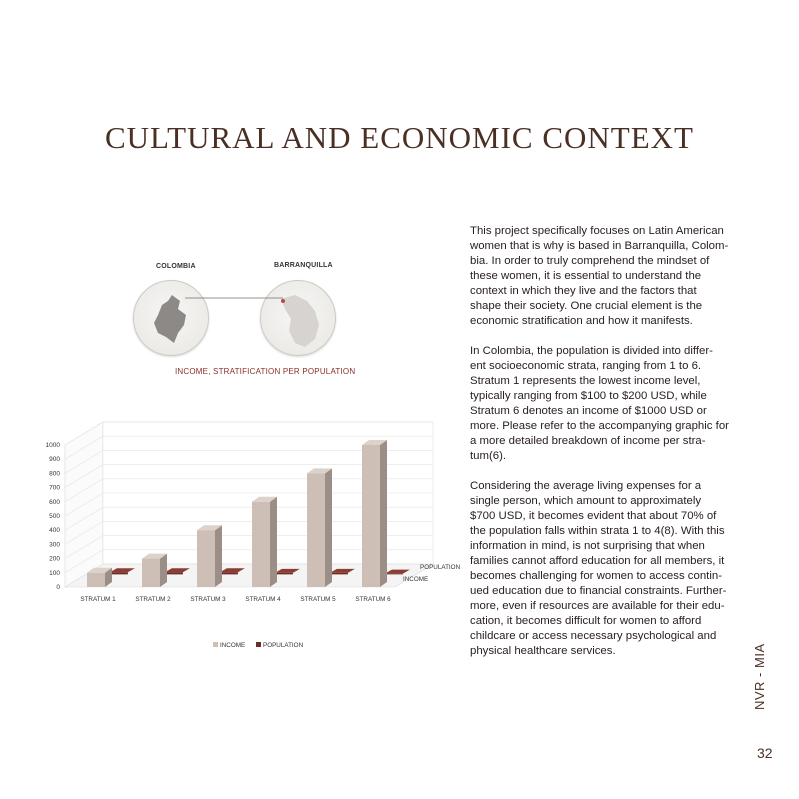 The width and height of the screenshot is (799, 799). What do you see at coordinates (54, 502) in the screenshot?
I see `y-tick-label: 600` at bounding box center [54, 502].